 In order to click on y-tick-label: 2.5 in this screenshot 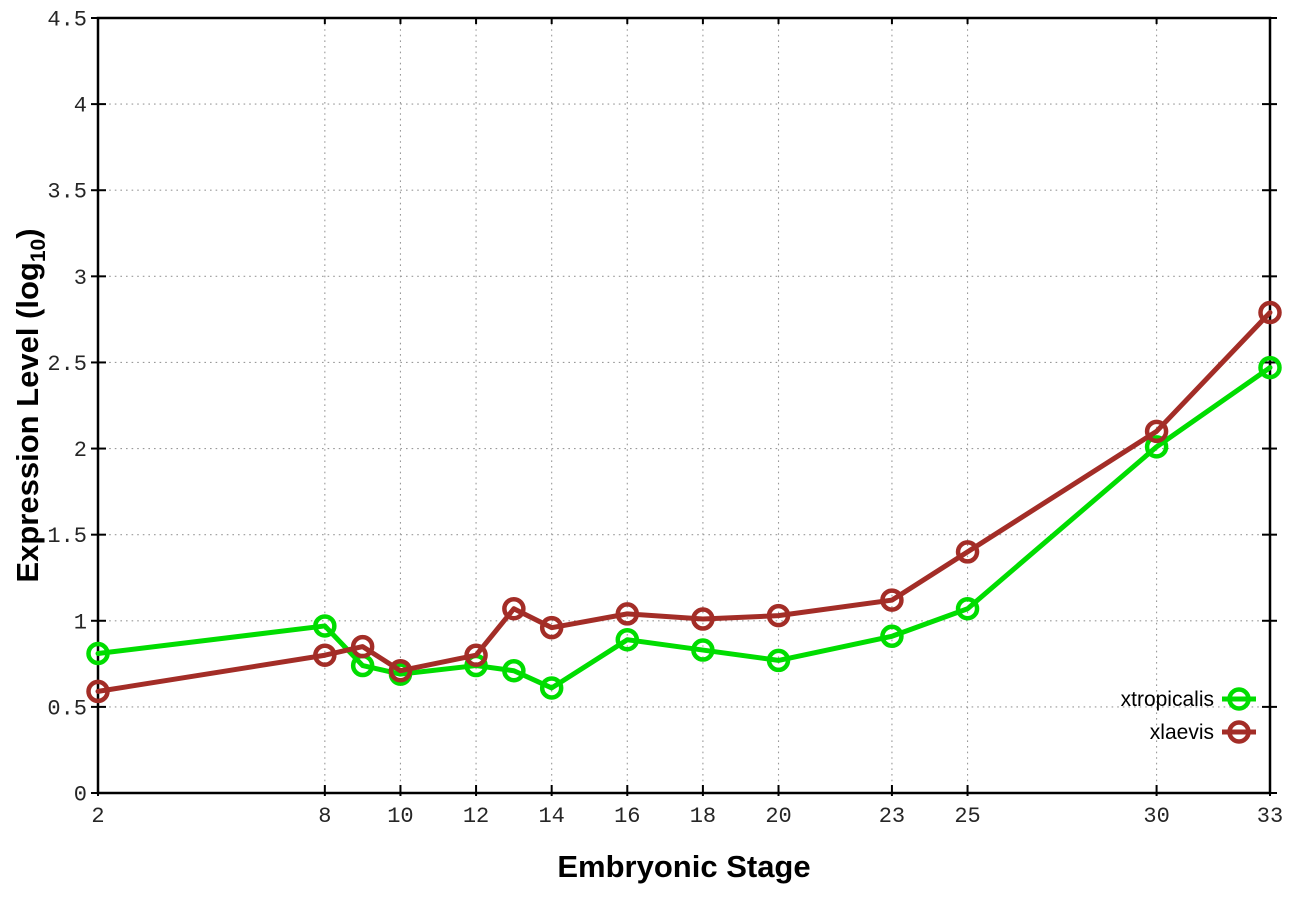, I will do `click(67, 364)`.